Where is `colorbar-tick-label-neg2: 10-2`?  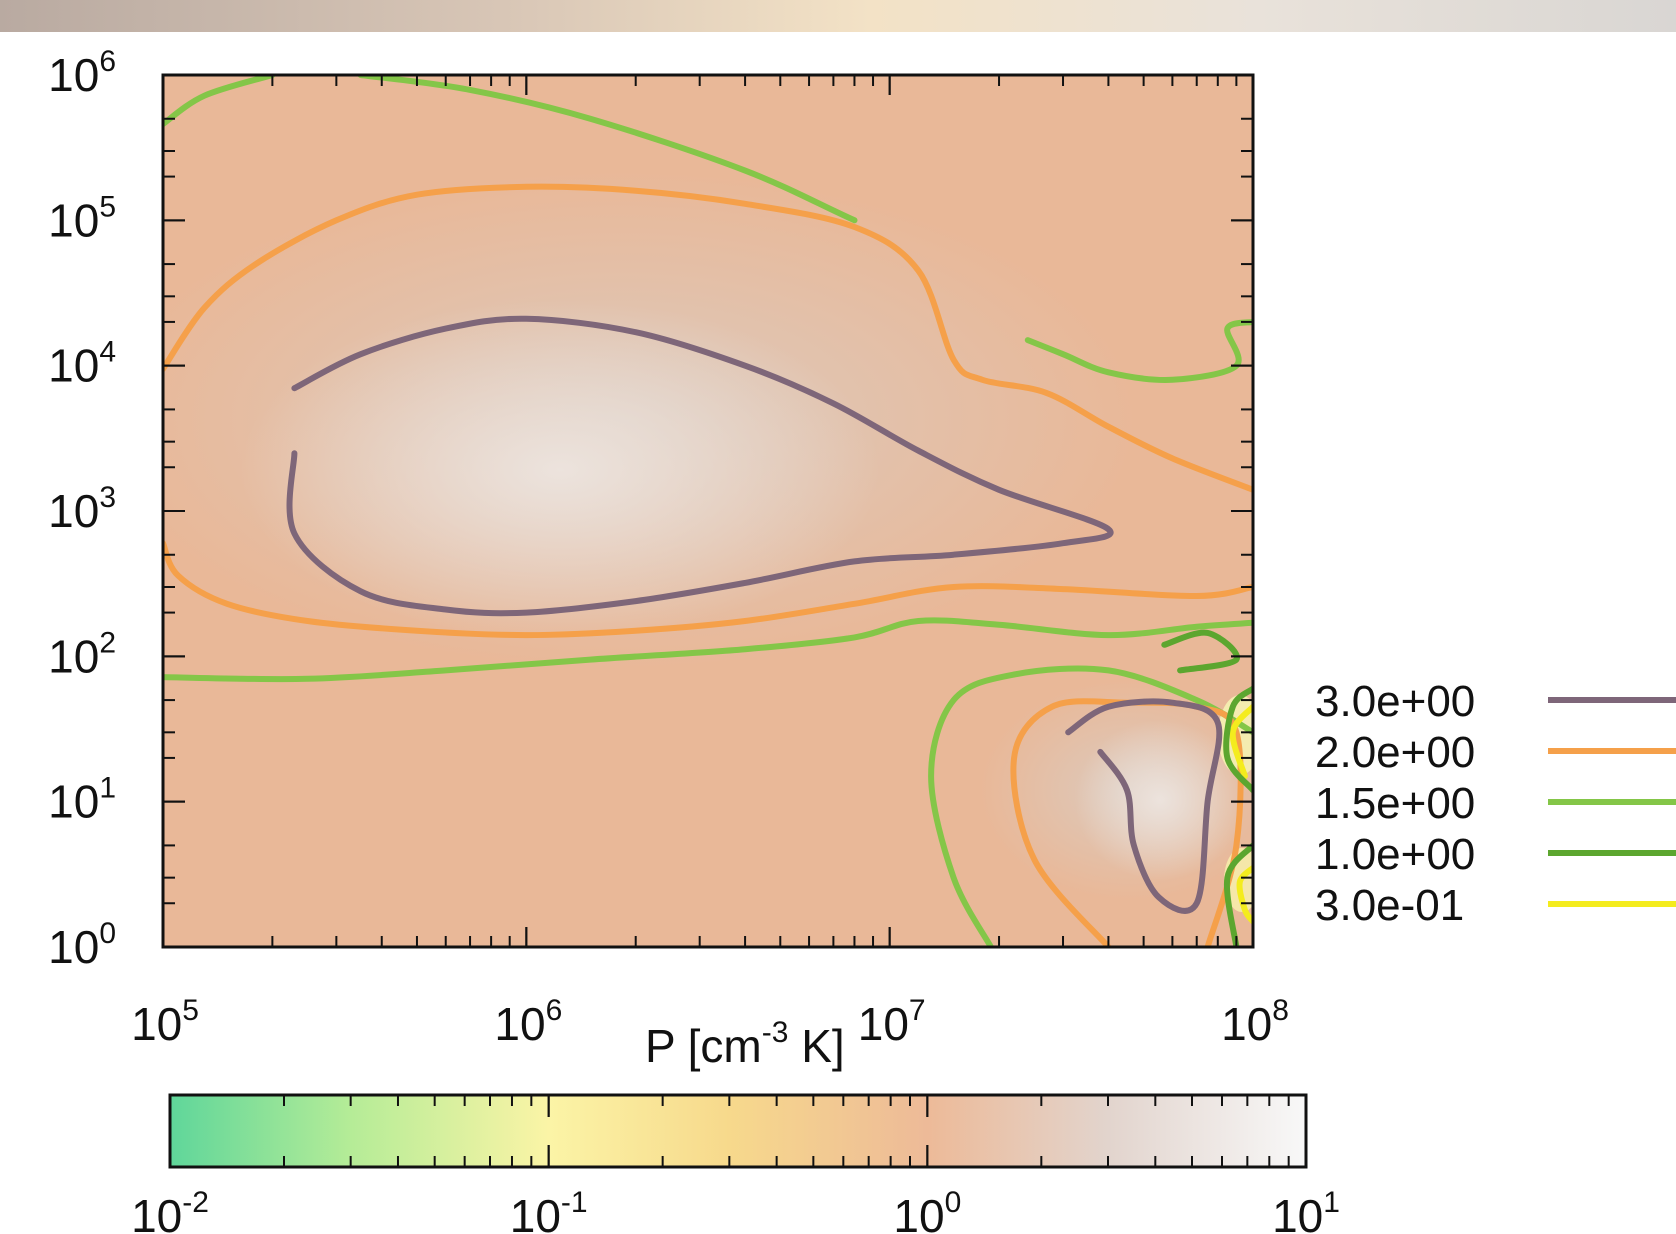
colorbar-tick-label-neg2: 10-2 is located at coordinates (170, 1210).